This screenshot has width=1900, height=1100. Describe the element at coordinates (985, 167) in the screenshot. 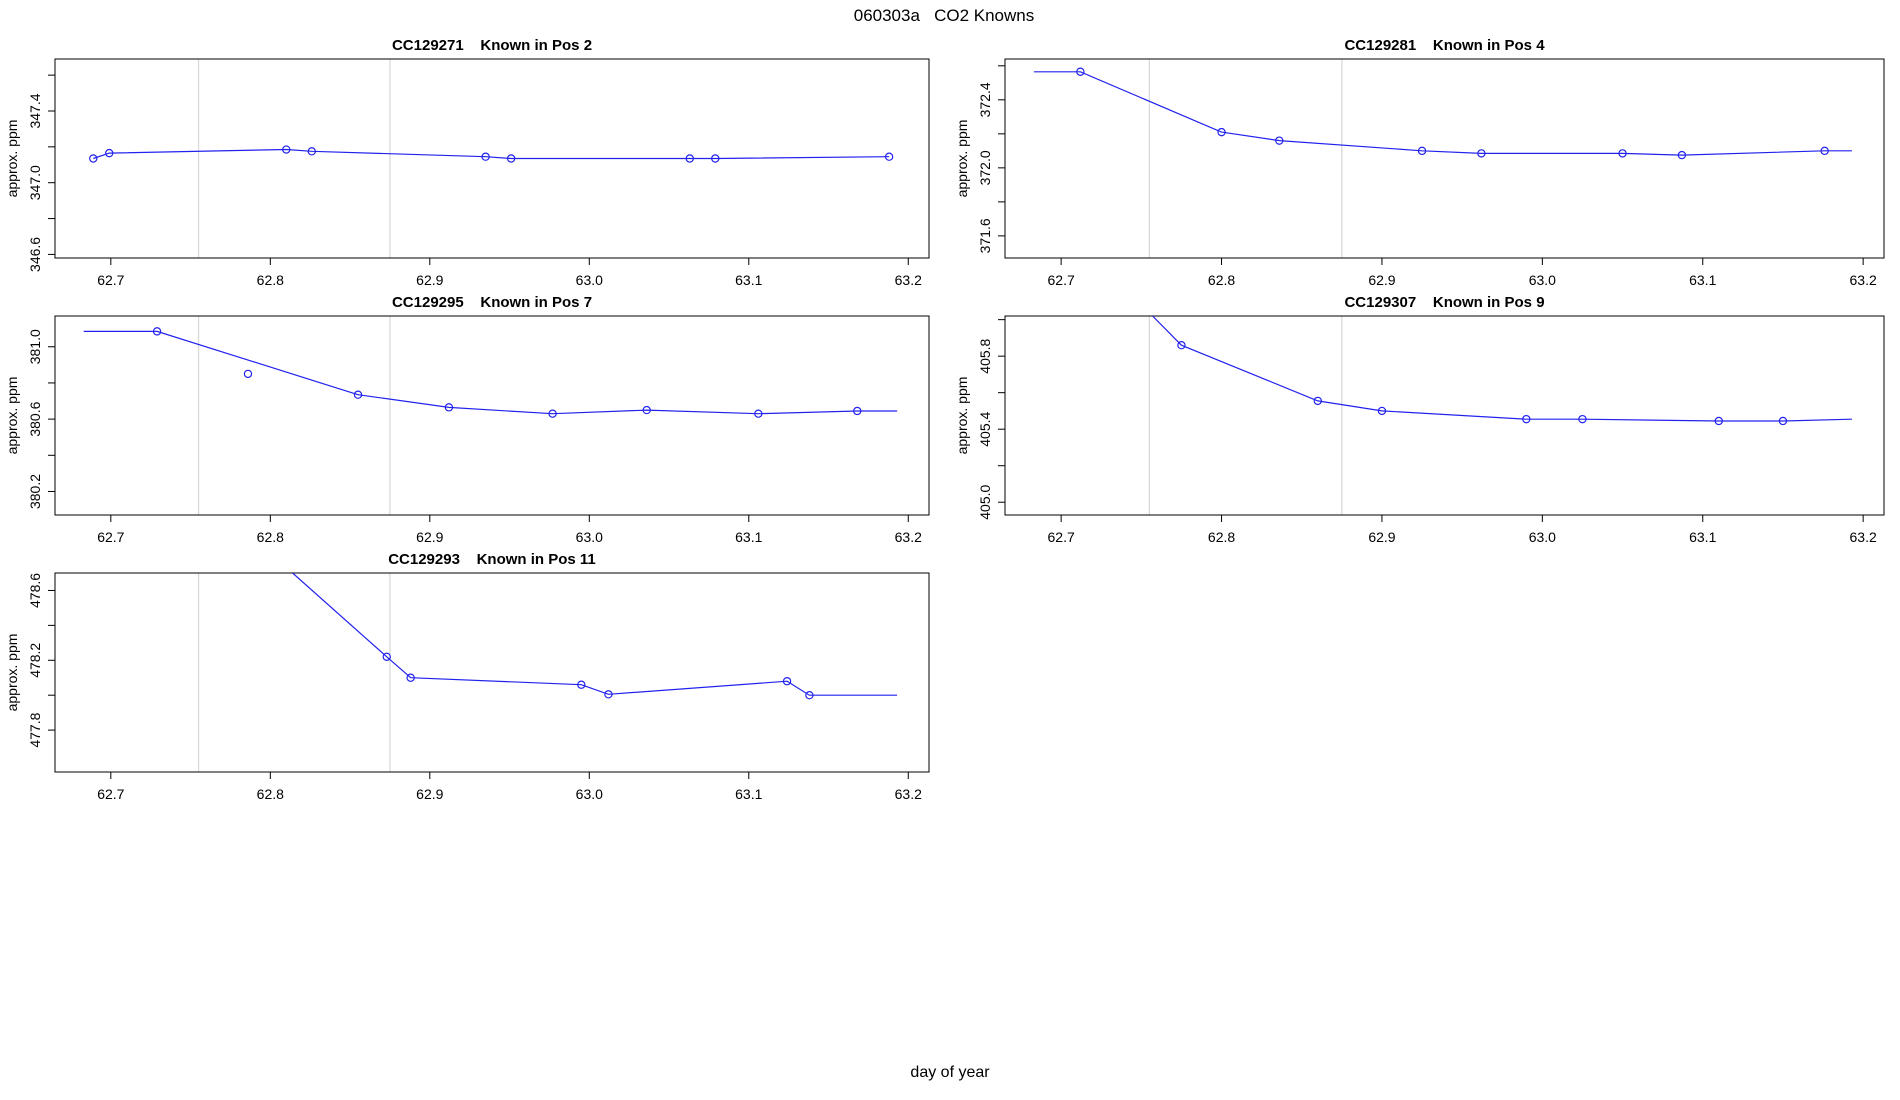

I see `y-tick-label: 372.0` at that location.